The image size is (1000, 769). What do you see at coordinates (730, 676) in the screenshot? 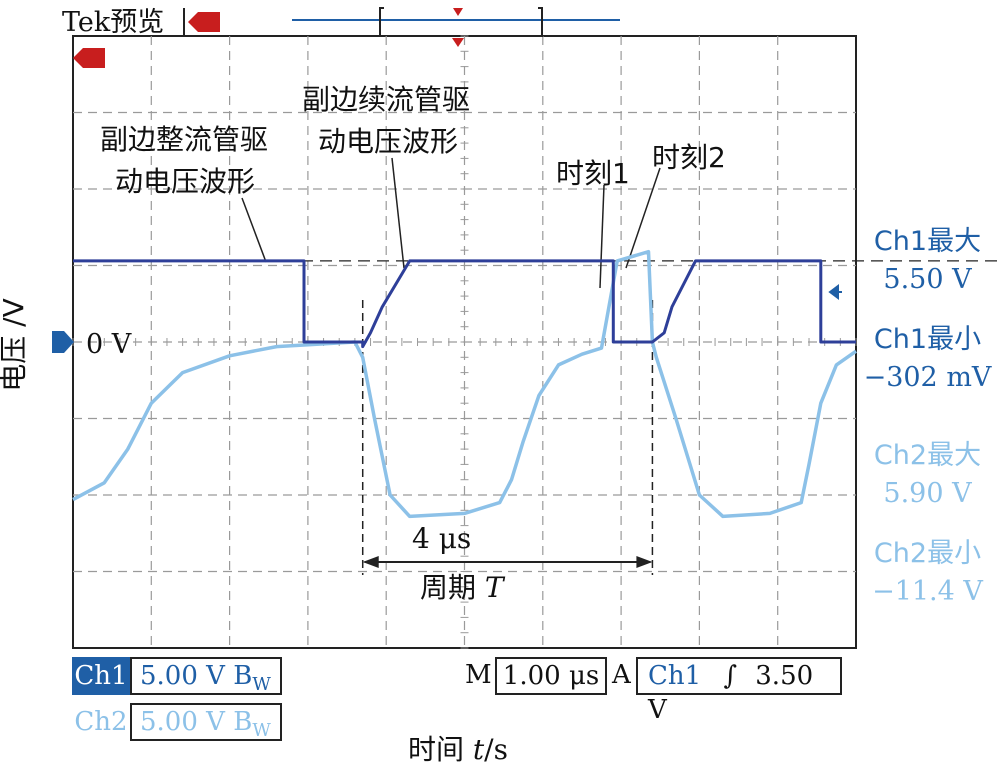
I see `trigger-slope-icon: ∫` at bounding box center [730, 676].